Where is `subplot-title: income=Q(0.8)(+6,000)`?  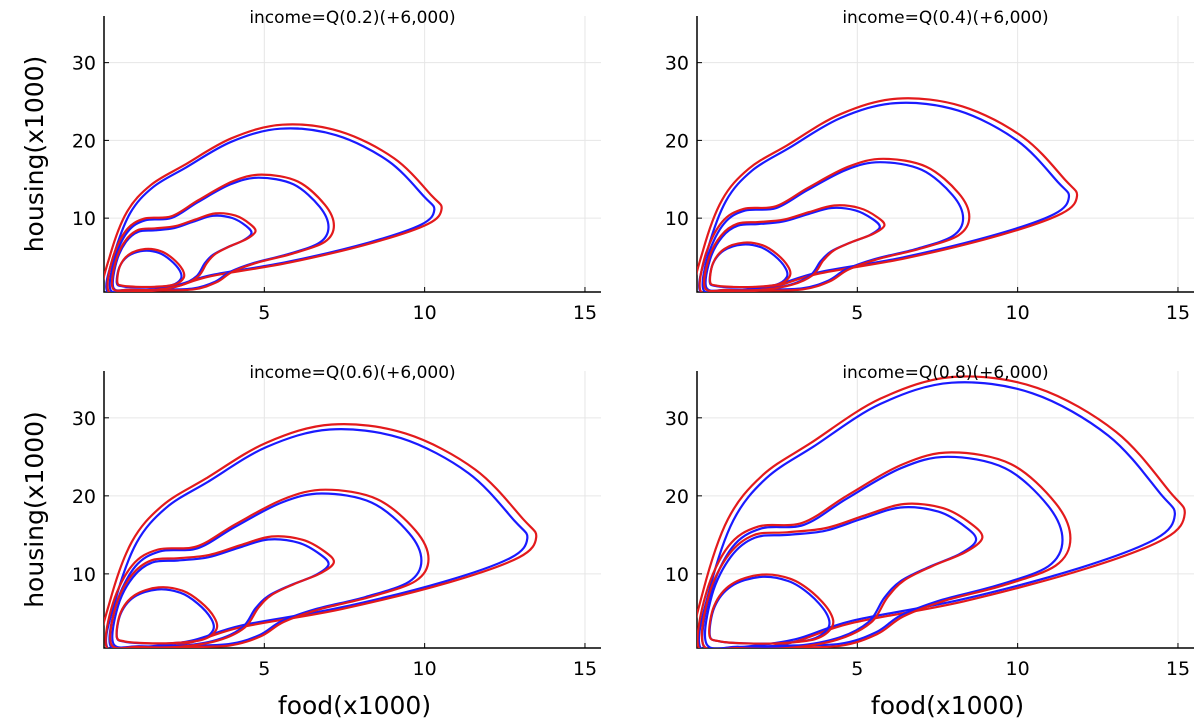
subplot-title: income=Q(0.8)(+6,000) is located at coordinates (945, 373).